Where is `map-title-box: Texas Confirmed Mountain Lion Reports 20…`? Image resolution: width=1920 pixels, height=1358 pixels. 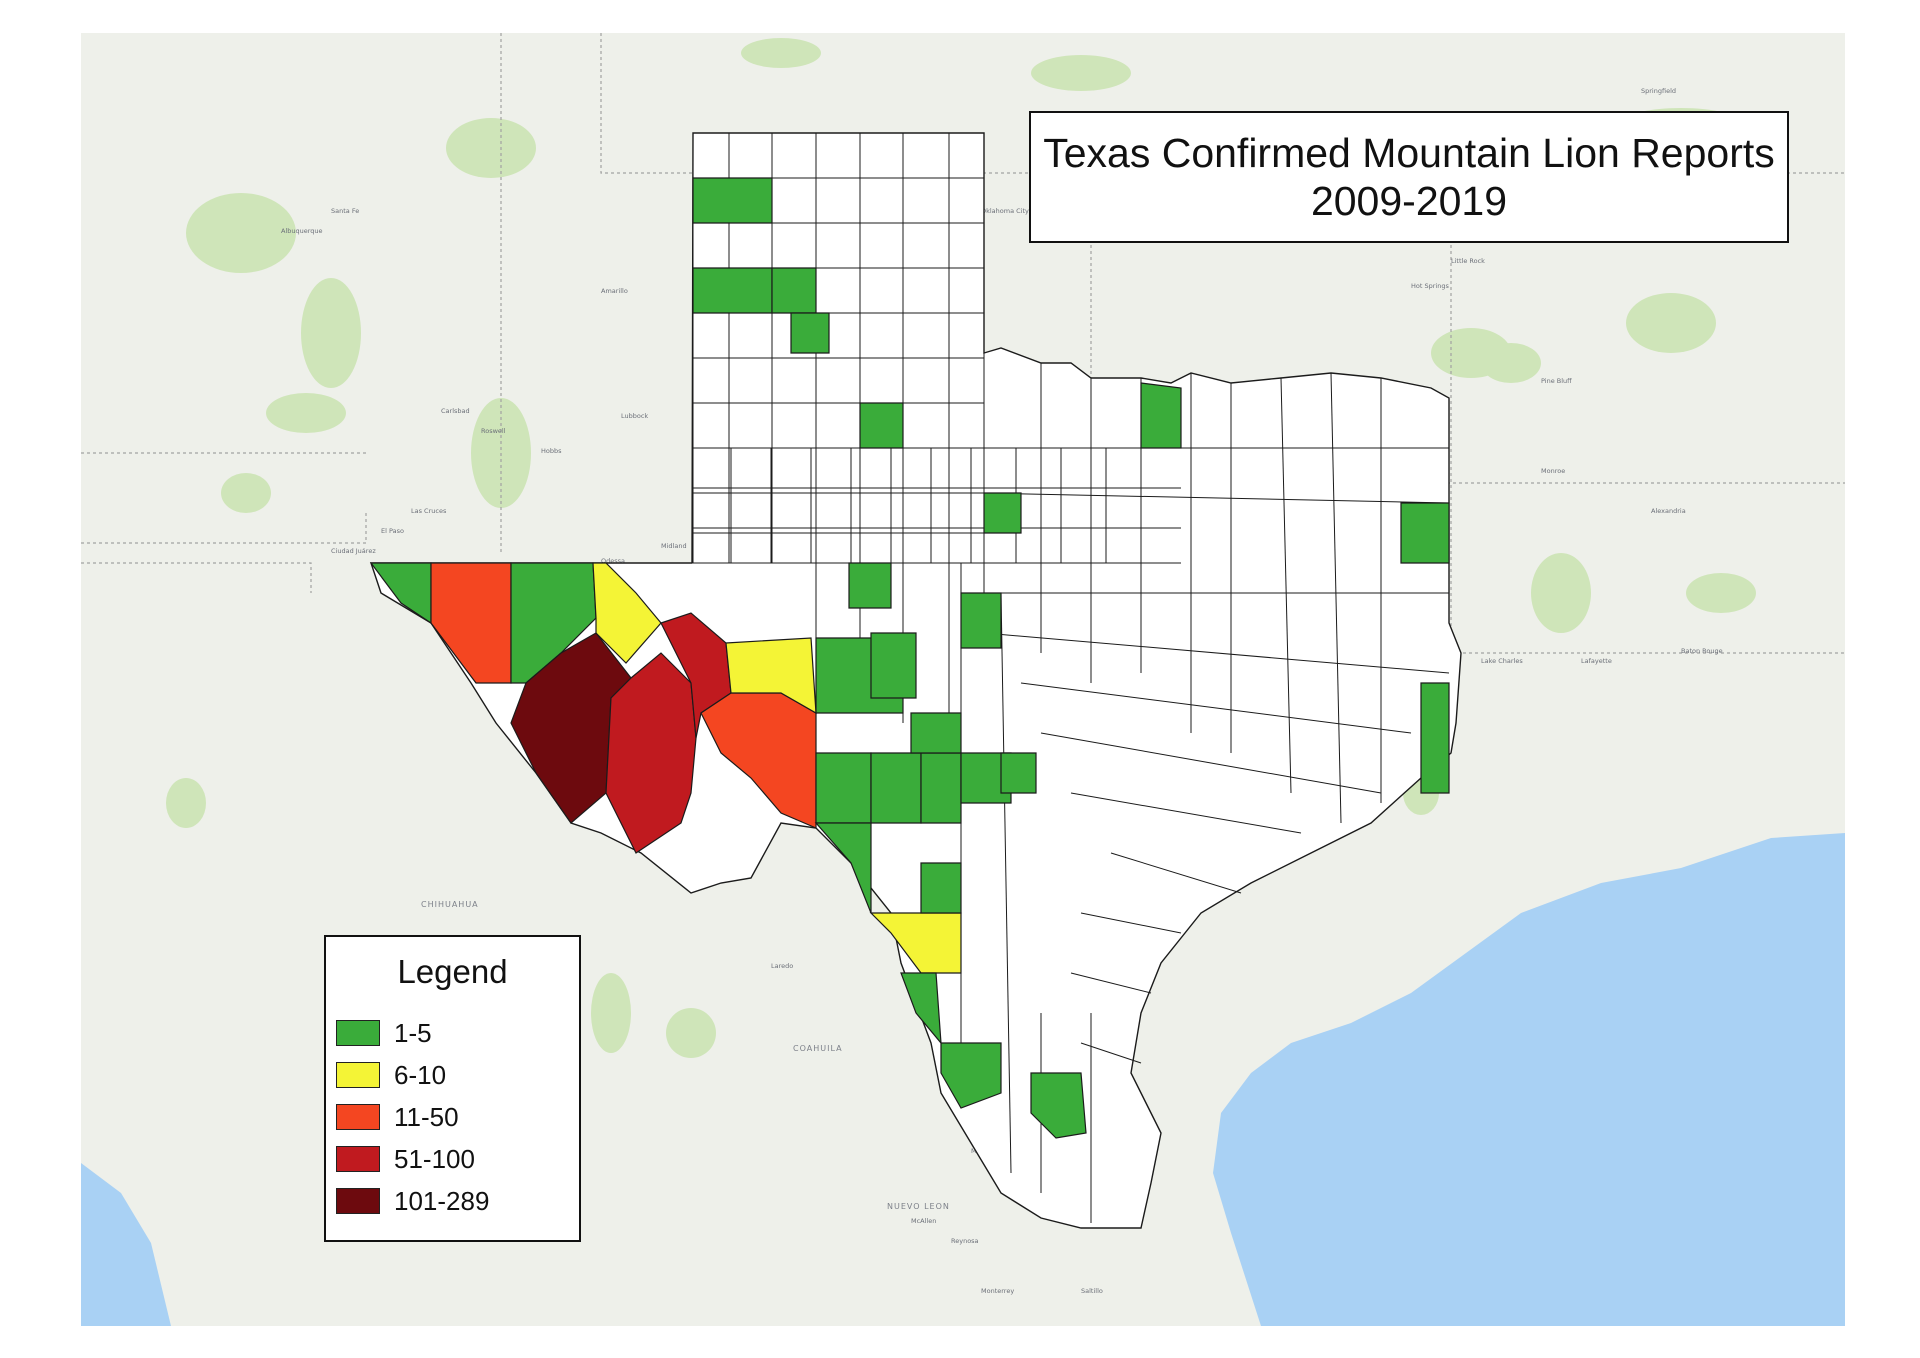 map-title-box: Texas Confirmed Mountain Lion Reports 20… is located at coordinates (1409, 177).